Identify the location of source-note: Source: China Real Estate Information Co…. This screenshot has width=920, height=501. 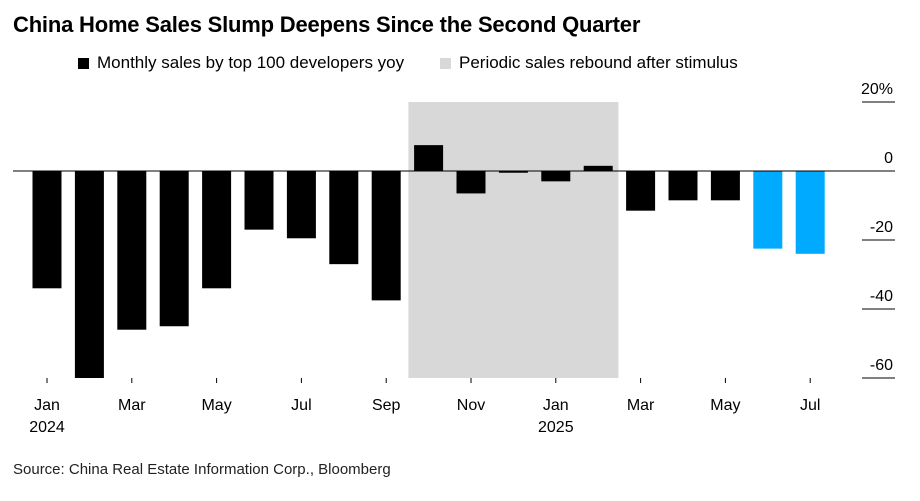
(202, 469).